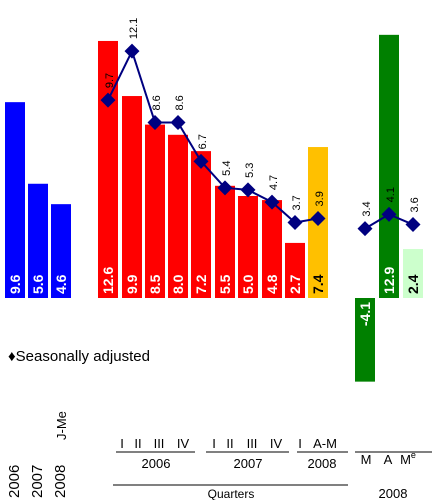  I want to click on series-value-label: 4.7, so click(274, 182).